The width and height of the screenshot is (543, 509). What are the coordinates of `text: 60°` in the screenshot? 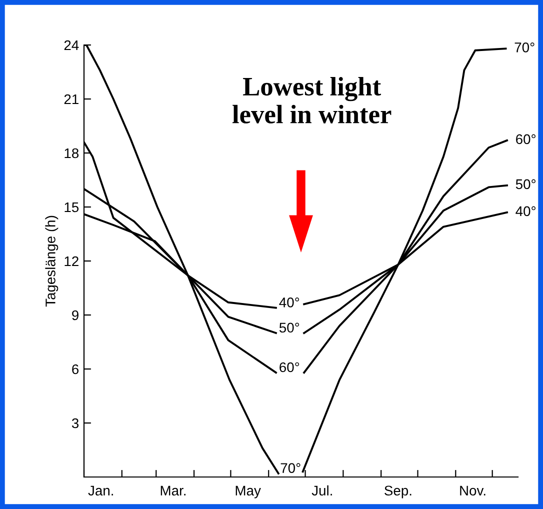 It's located at (526, 139).